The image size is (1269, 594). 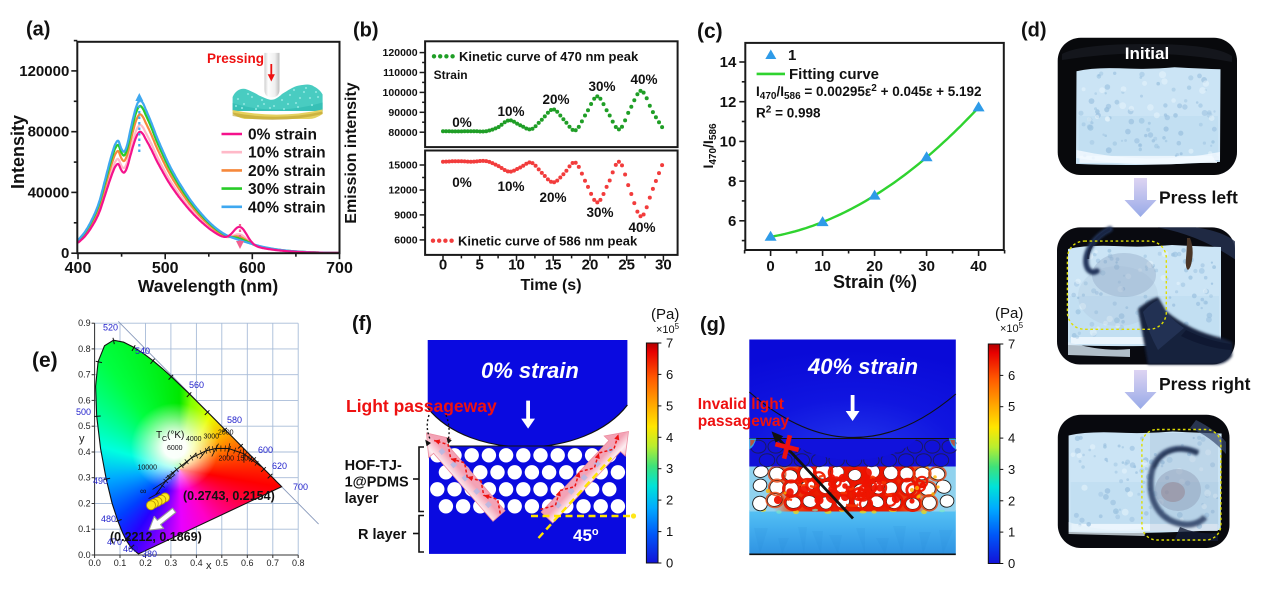 What do you see at coordinates (164, 439) in the screenshot?
I see `svg-text: C` at bounding box center [164, 439].